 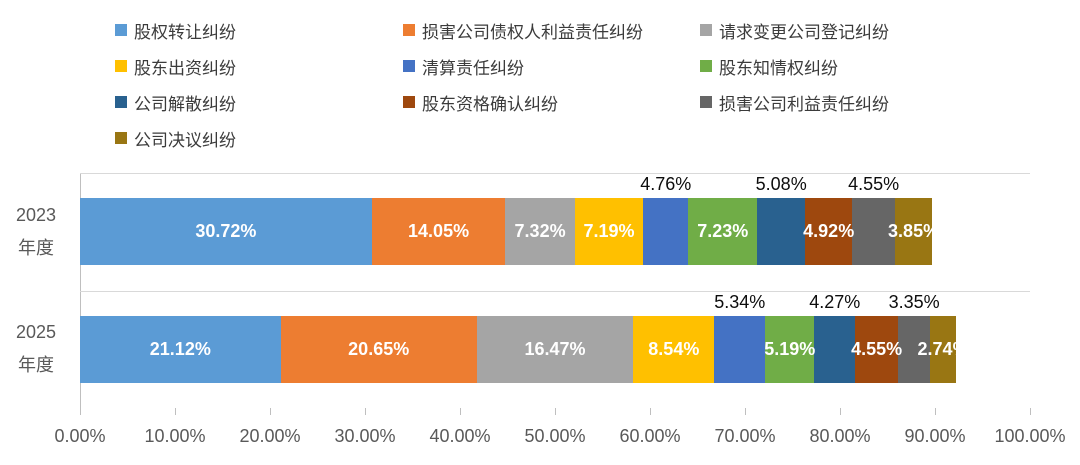 I want to click on bar-segment: 3.85%, so click(x=913, y=232).